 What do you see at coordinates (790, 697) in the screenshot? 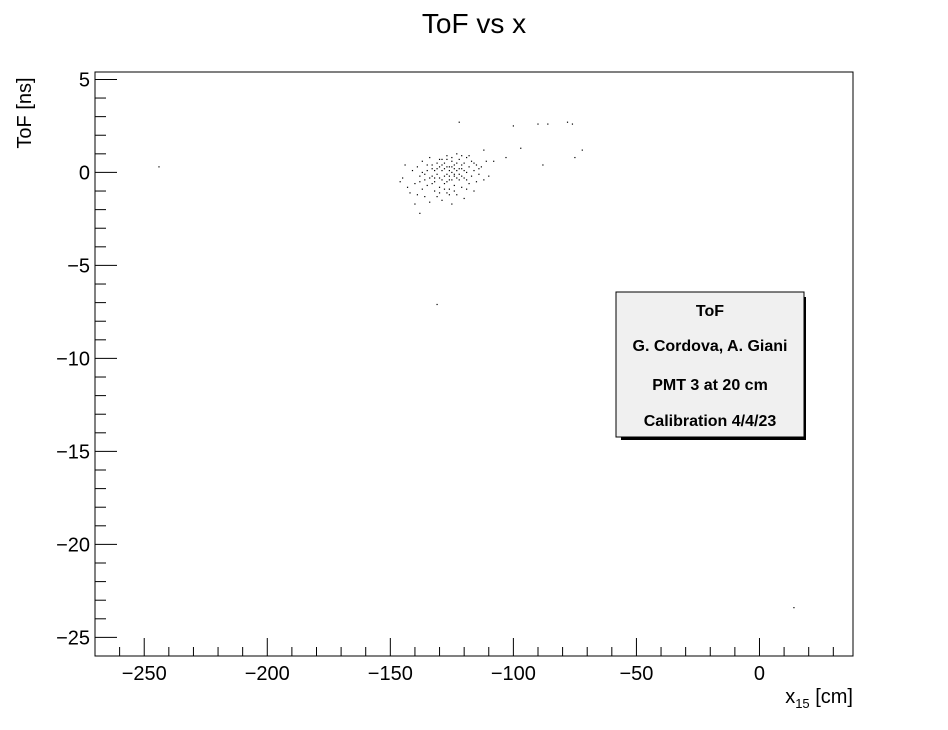
I see `x-axis-label-main: x` at bounding box center [790, 697].